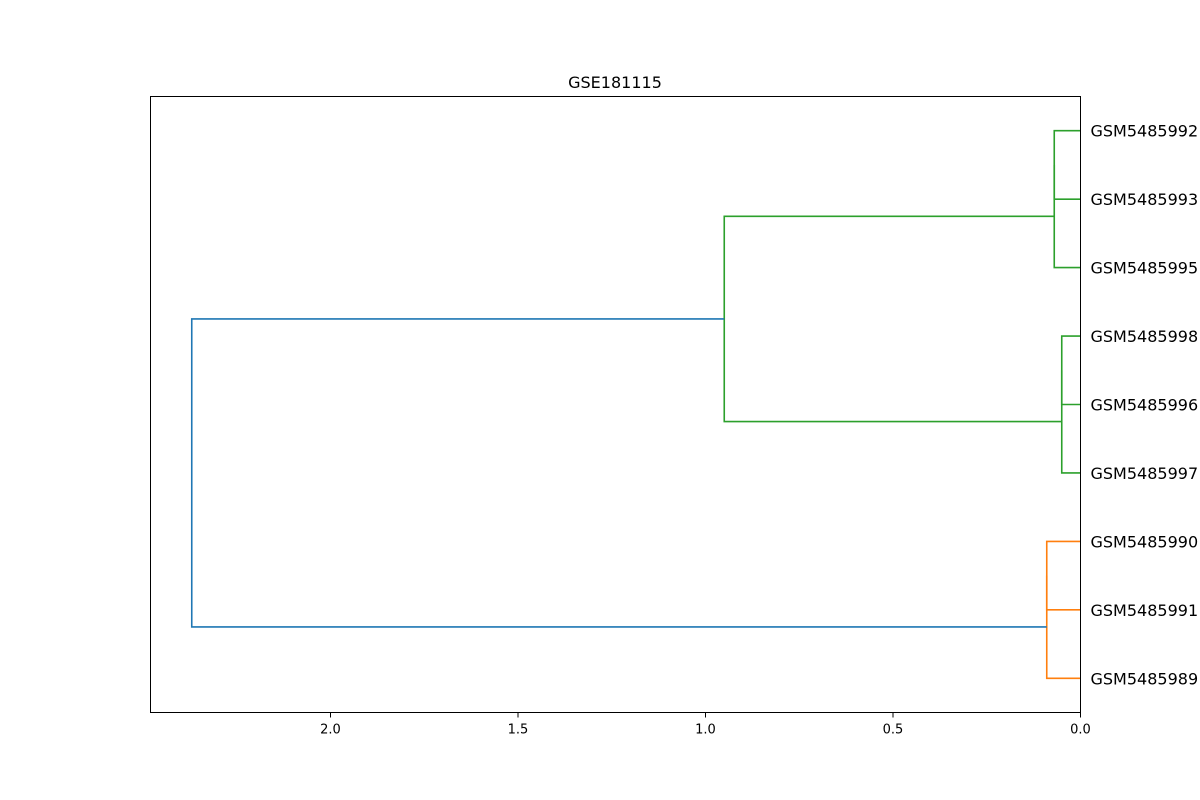 The width and height of the screenshot is (1200, 800). Describe the element at coordinates (1067, 164) in the screenshot. I see `dendrogram-link-green-a-inner` at that location.